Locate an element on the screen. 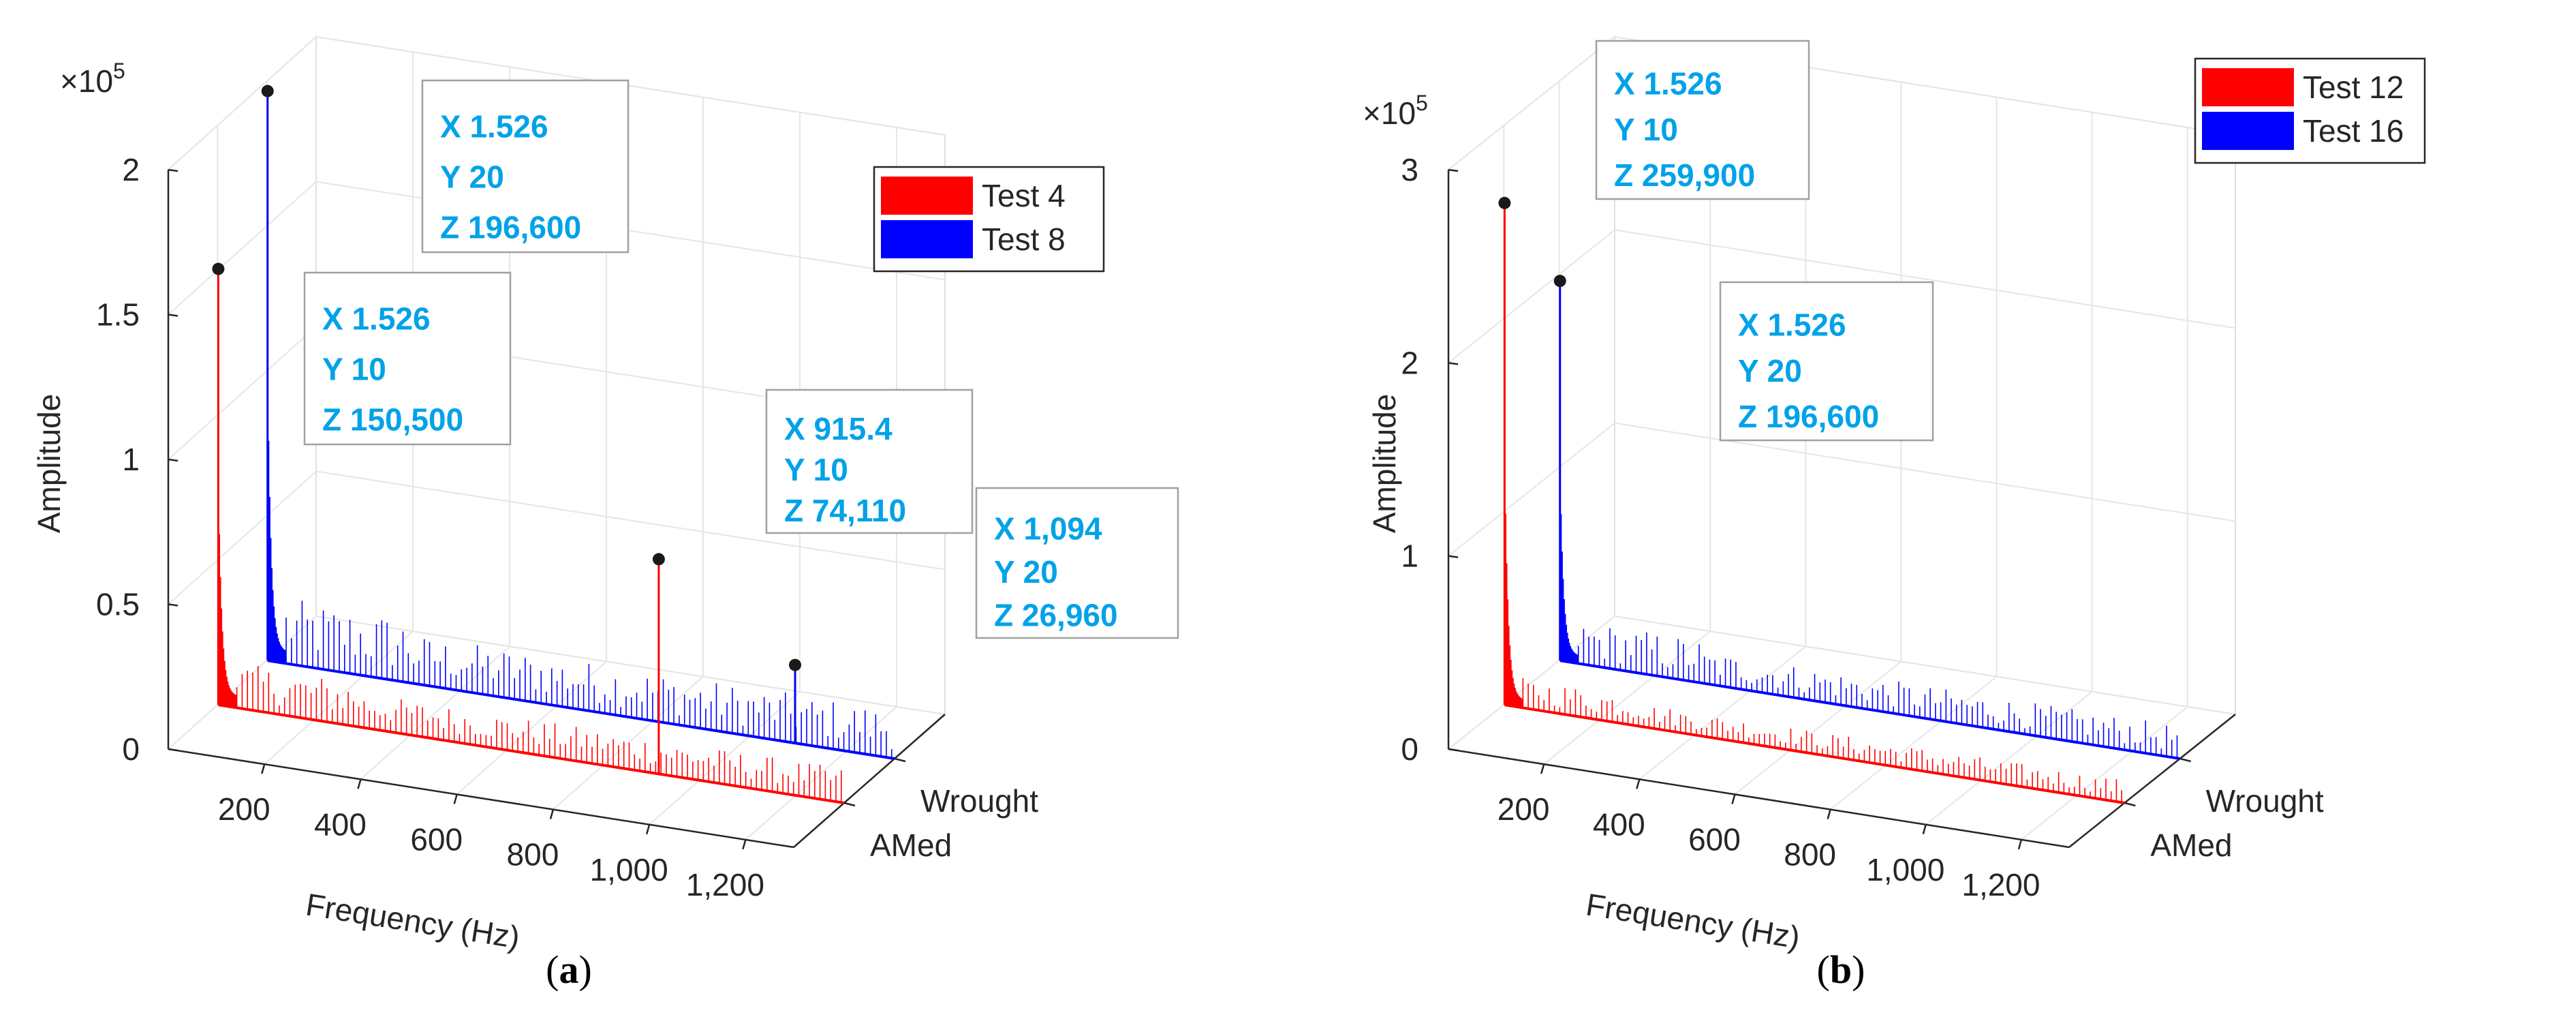 The height and width of the screenshot is (1034, 2576). datatip-z: Z 259,900 is located at coordinates (1684, 175).